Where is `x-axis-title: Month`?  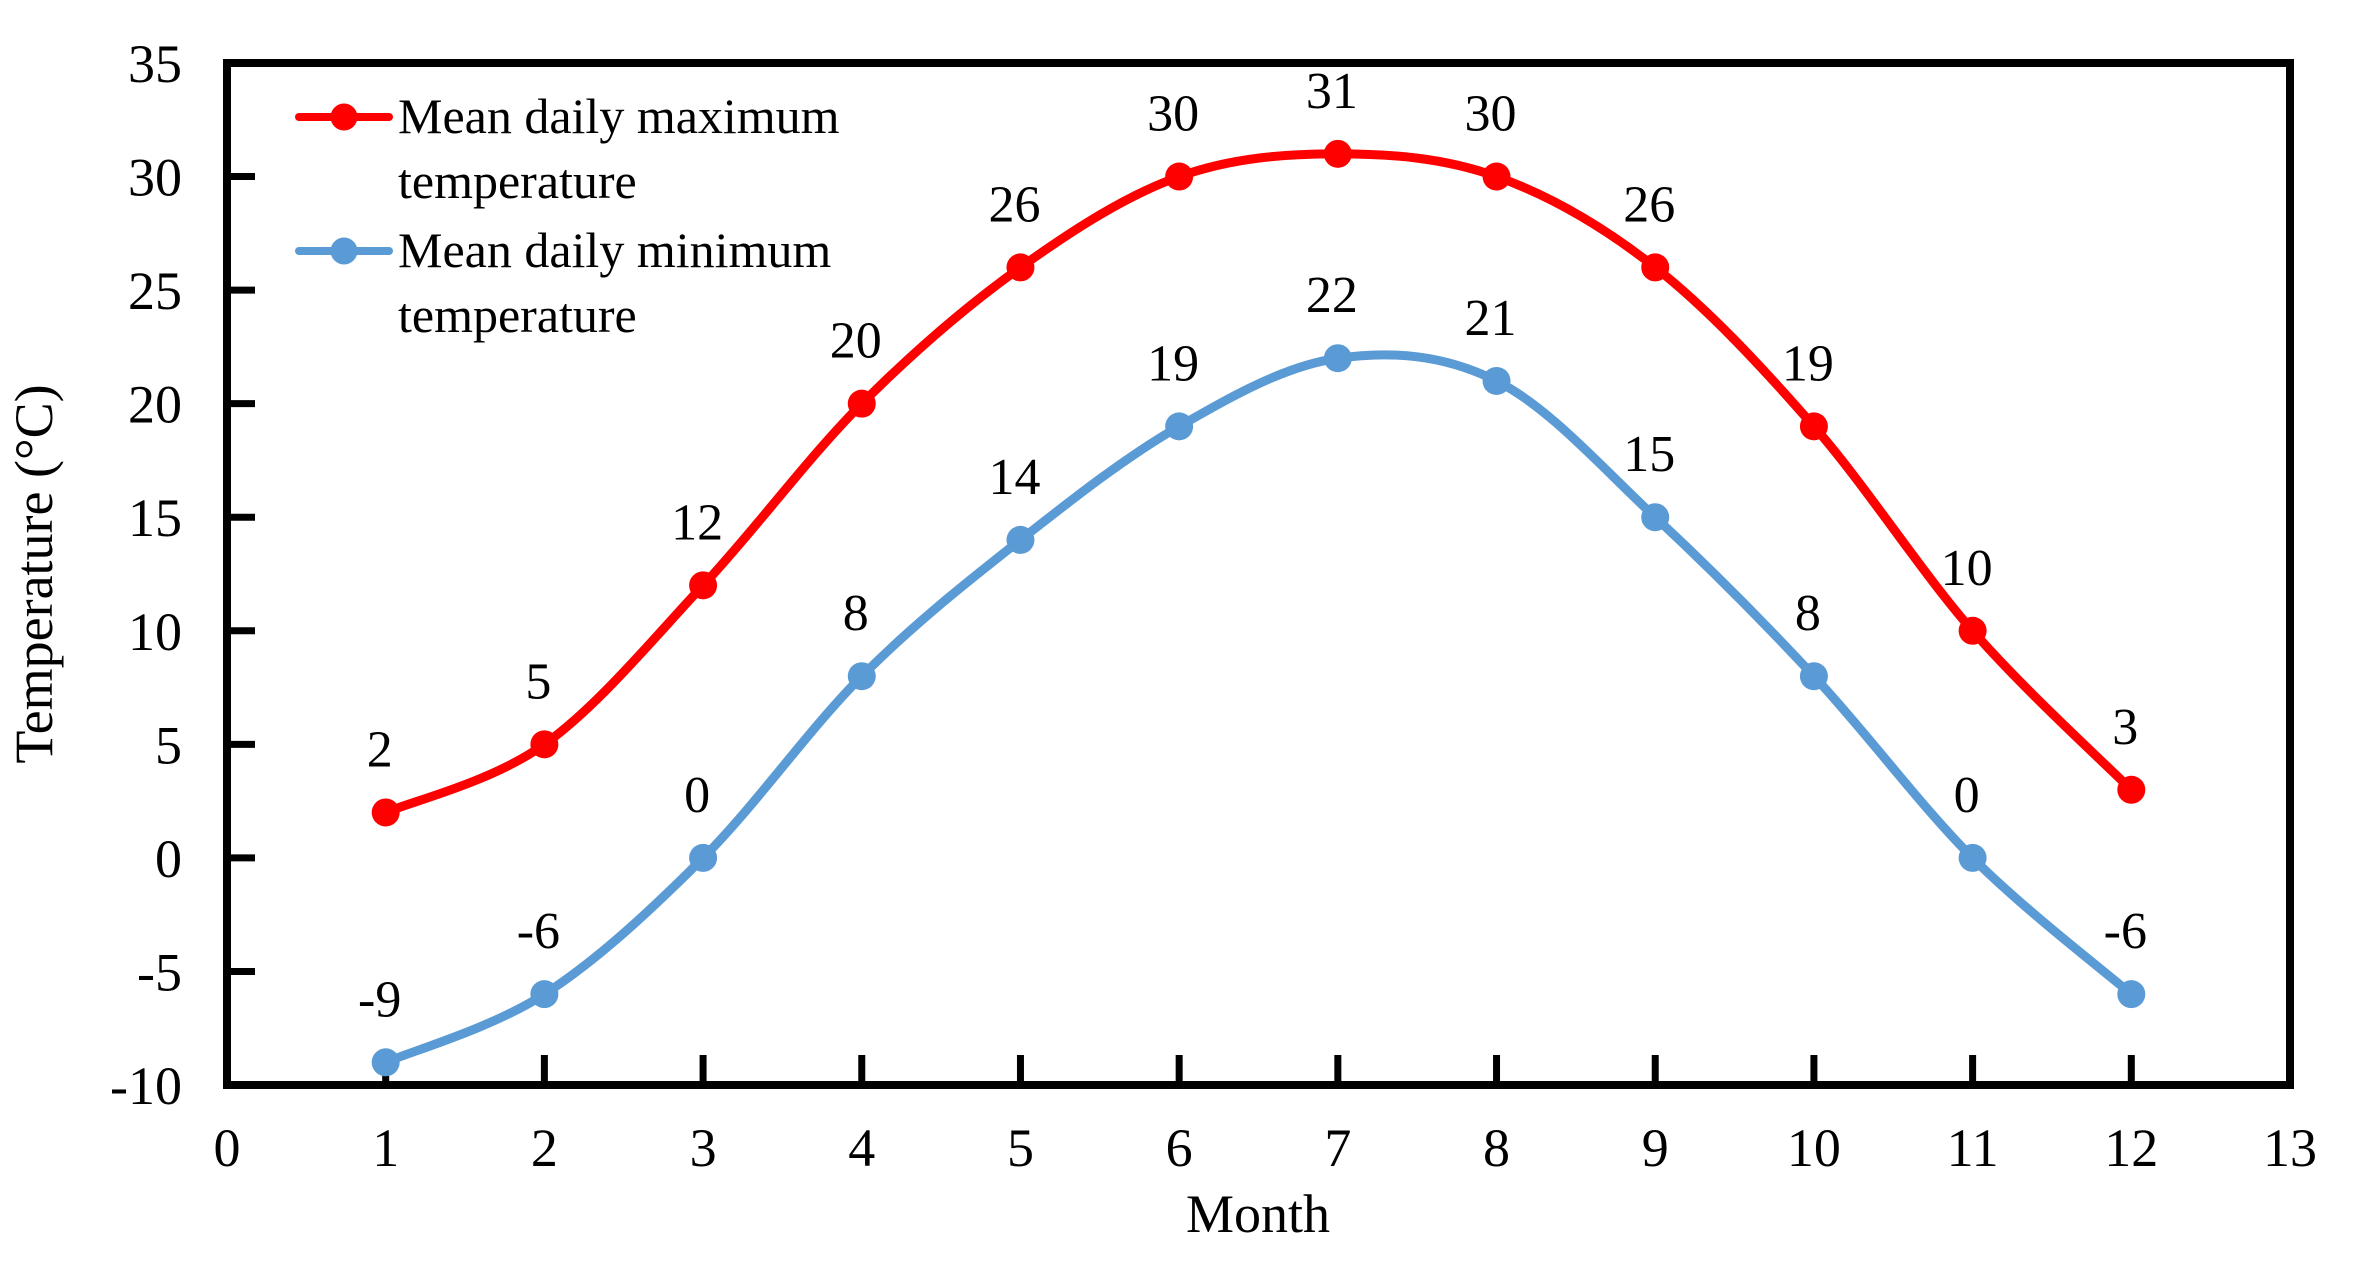
x-axis-title: Month is located at coordinates (1258, 1214).